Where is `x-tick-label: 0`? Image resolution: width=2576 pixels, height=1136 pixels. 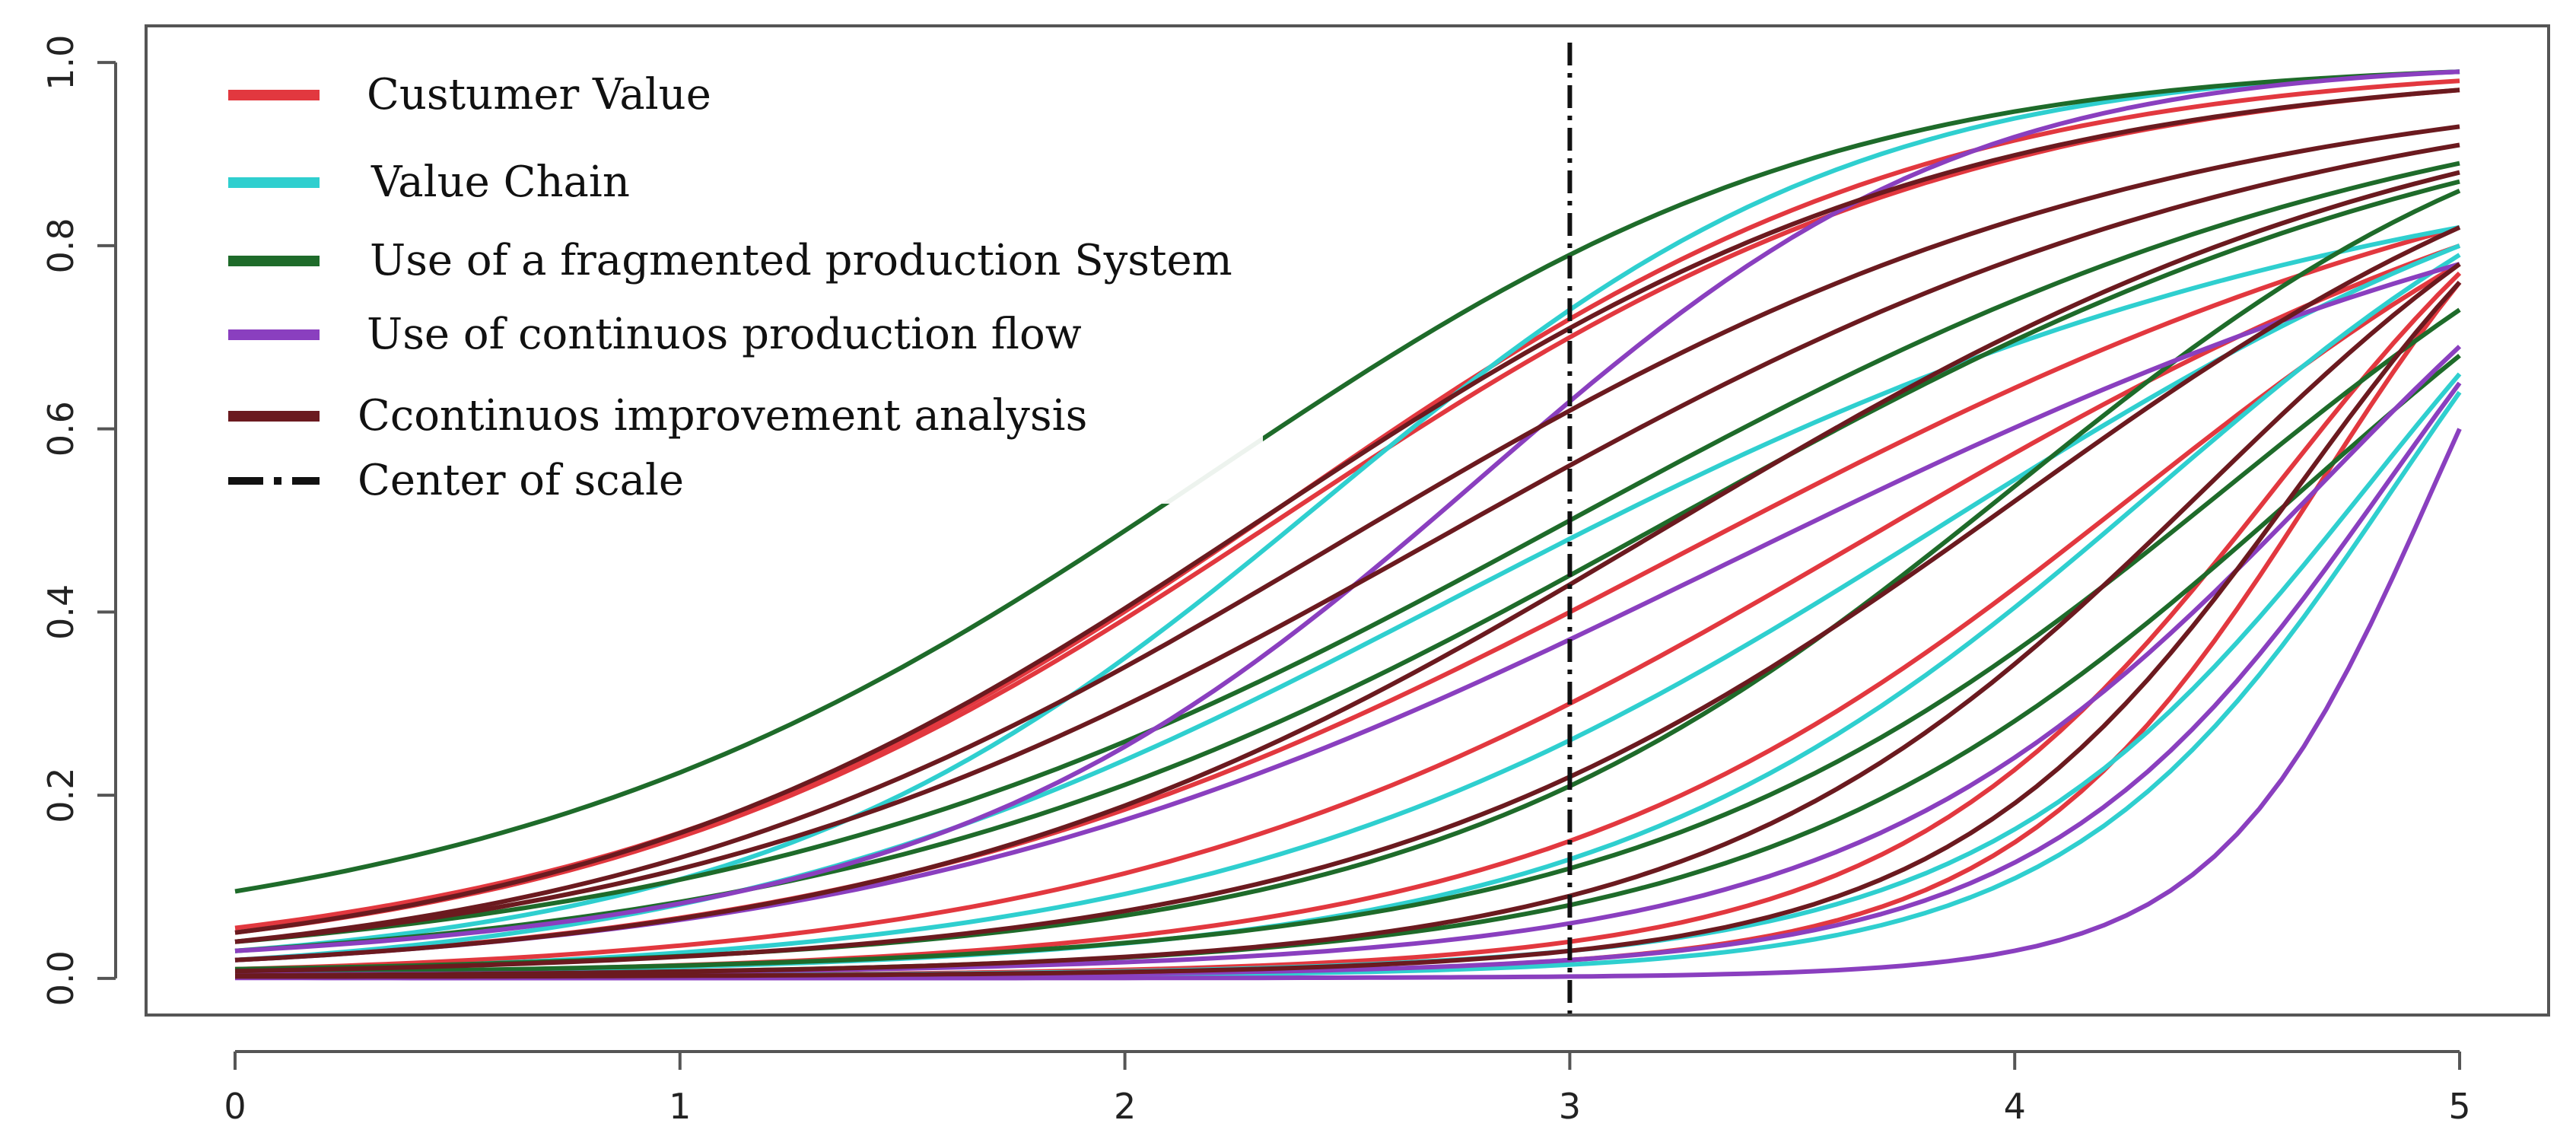
x-tick-label: 0 is located at coordinates (235, 1107).